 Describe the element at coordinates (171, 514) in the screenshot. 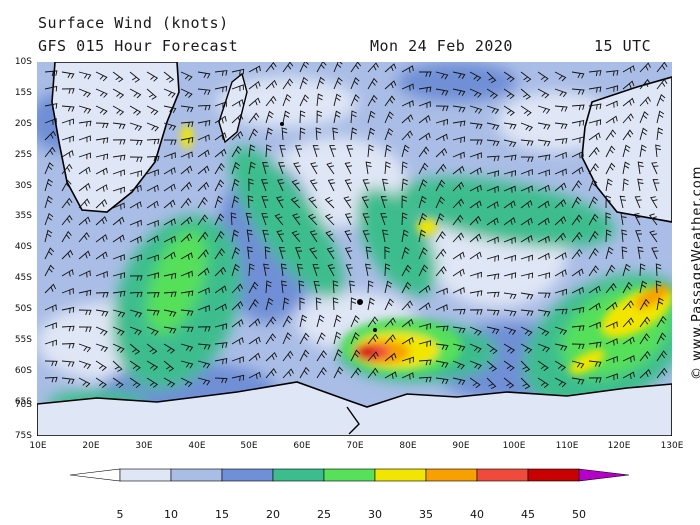

I see `colorbar-label: 10` at that location.